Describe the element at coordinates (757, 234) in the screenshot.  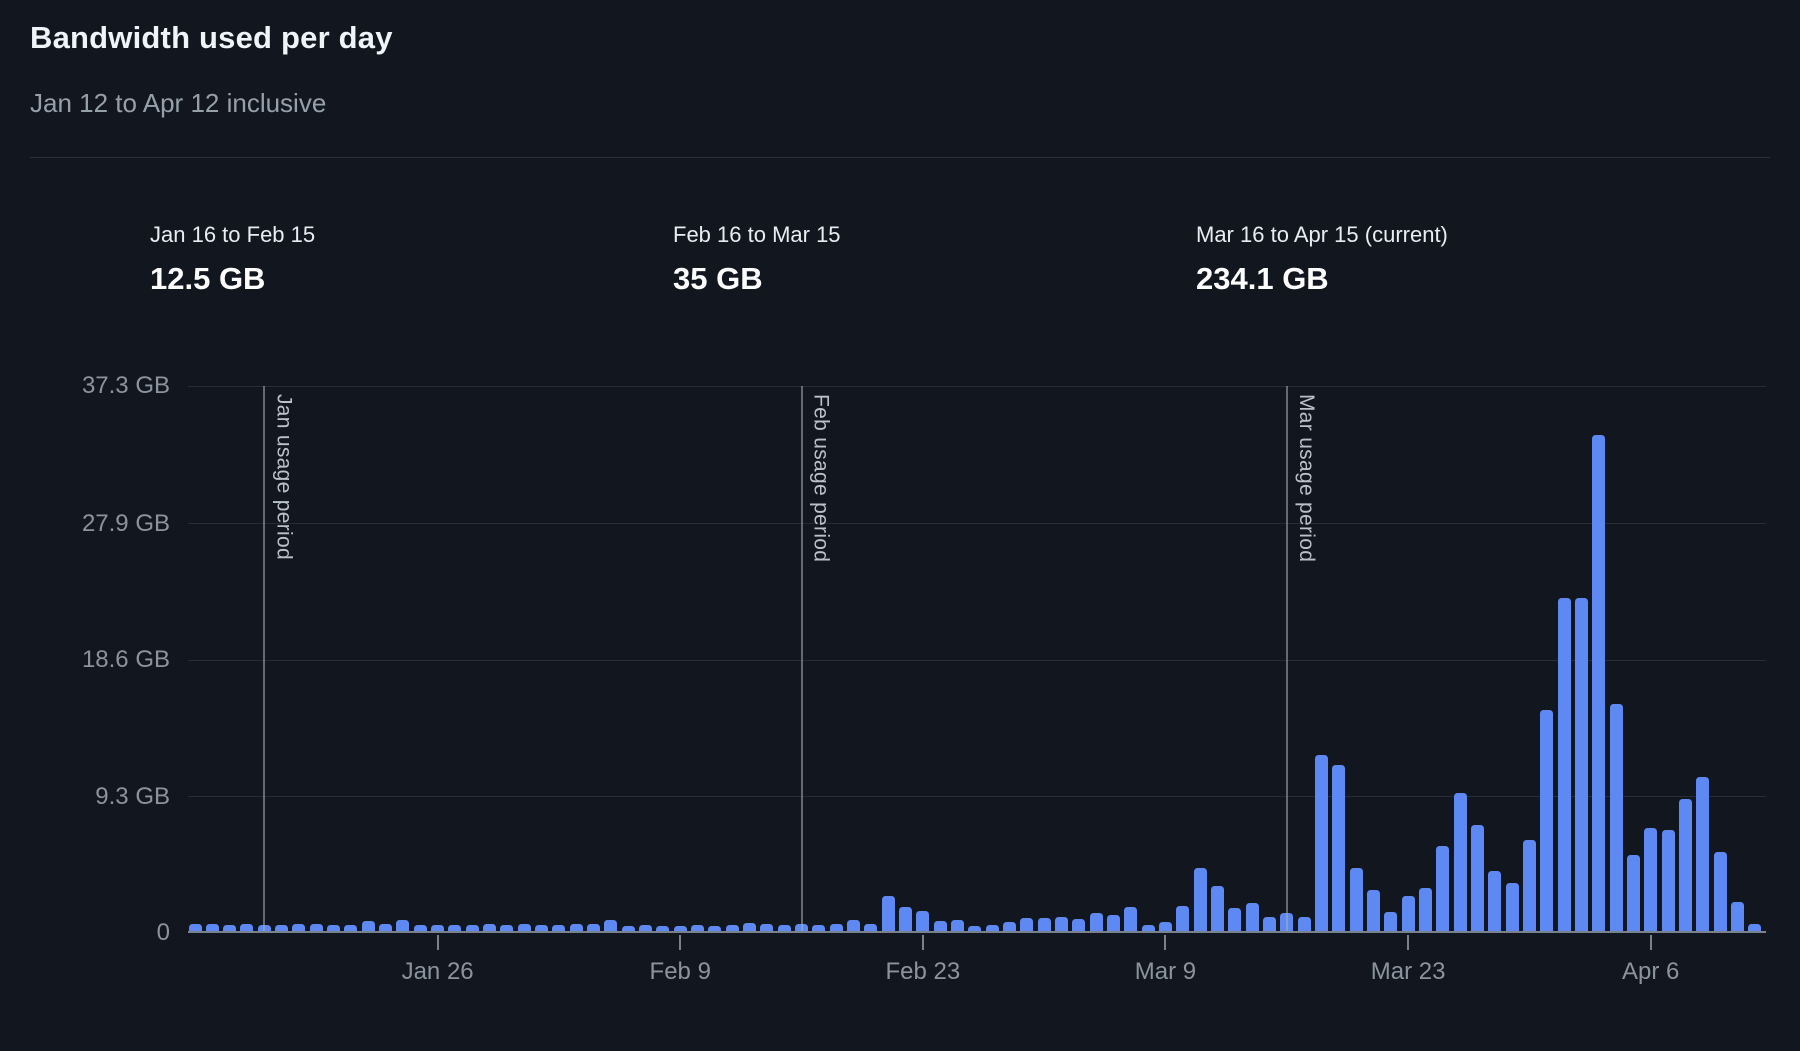
I see `stat-label: Feb 16 to Mar 15` at that location.